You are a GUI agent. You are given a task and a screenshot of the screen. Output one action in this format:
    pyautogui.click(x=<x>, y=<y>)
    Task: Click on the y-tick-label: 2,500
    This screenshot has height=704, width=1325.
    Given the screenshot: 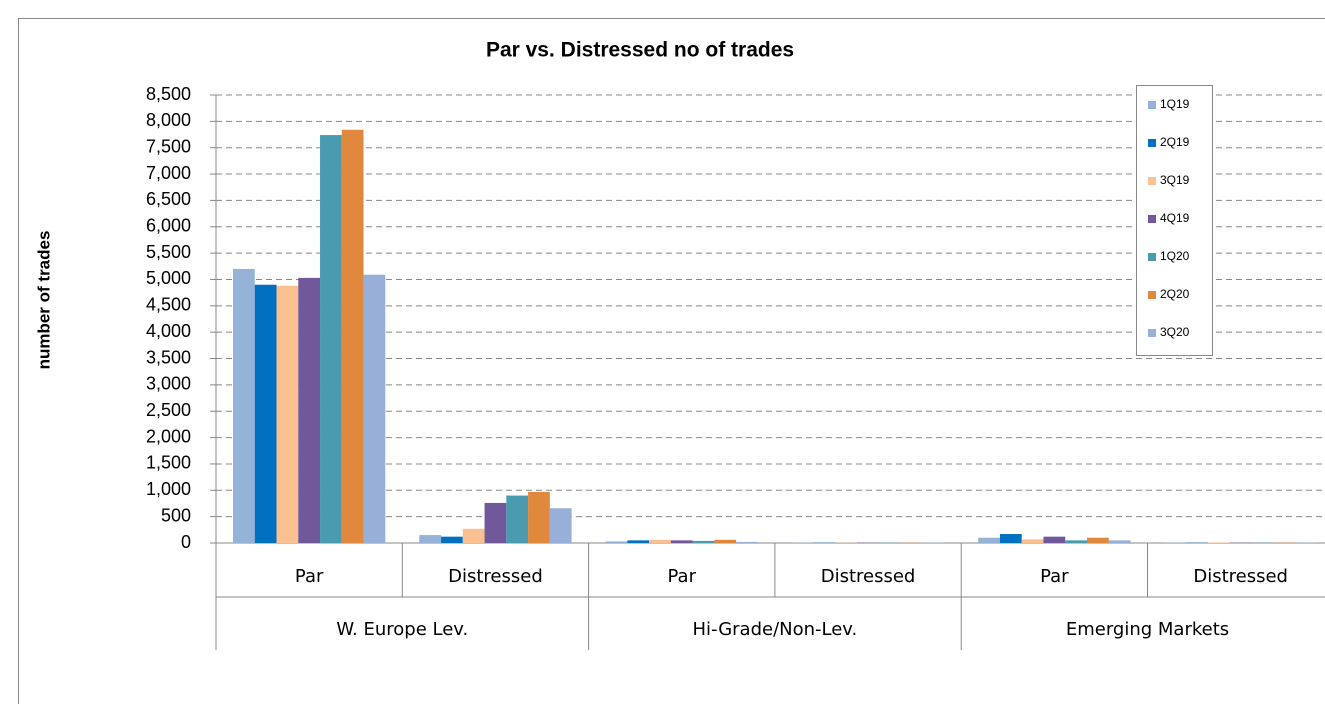 What is the action you would take?
    pyautogui.click(x=168, y=410)
    